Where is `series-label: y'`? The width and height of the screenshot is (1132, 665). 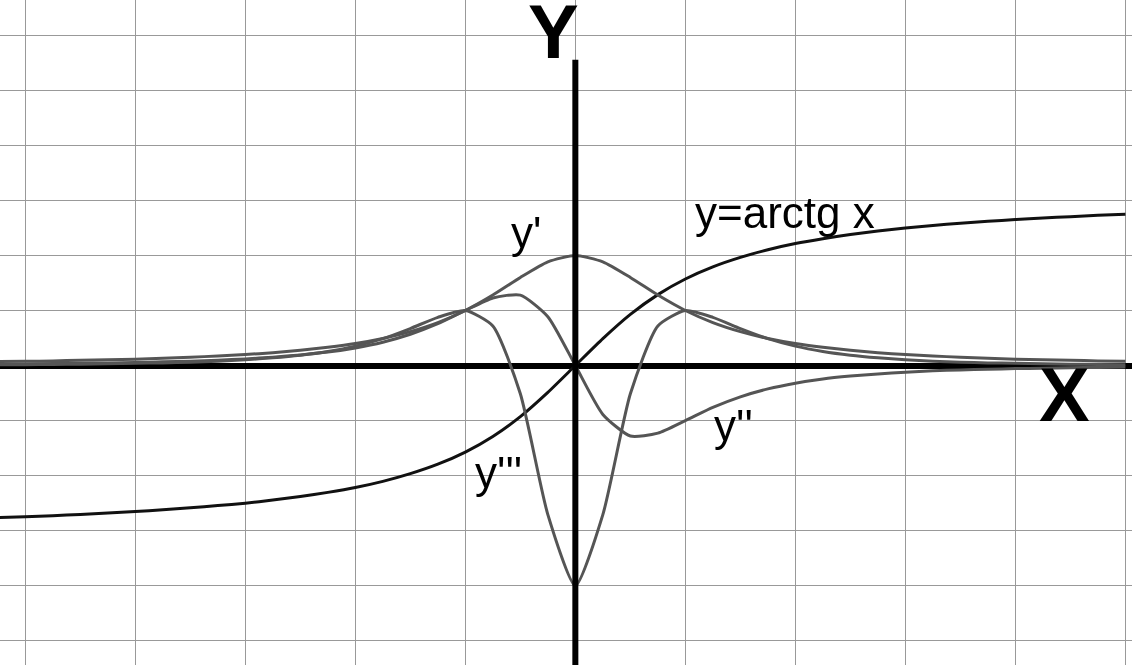
series-label: y' is located at coordinates (526, 232).